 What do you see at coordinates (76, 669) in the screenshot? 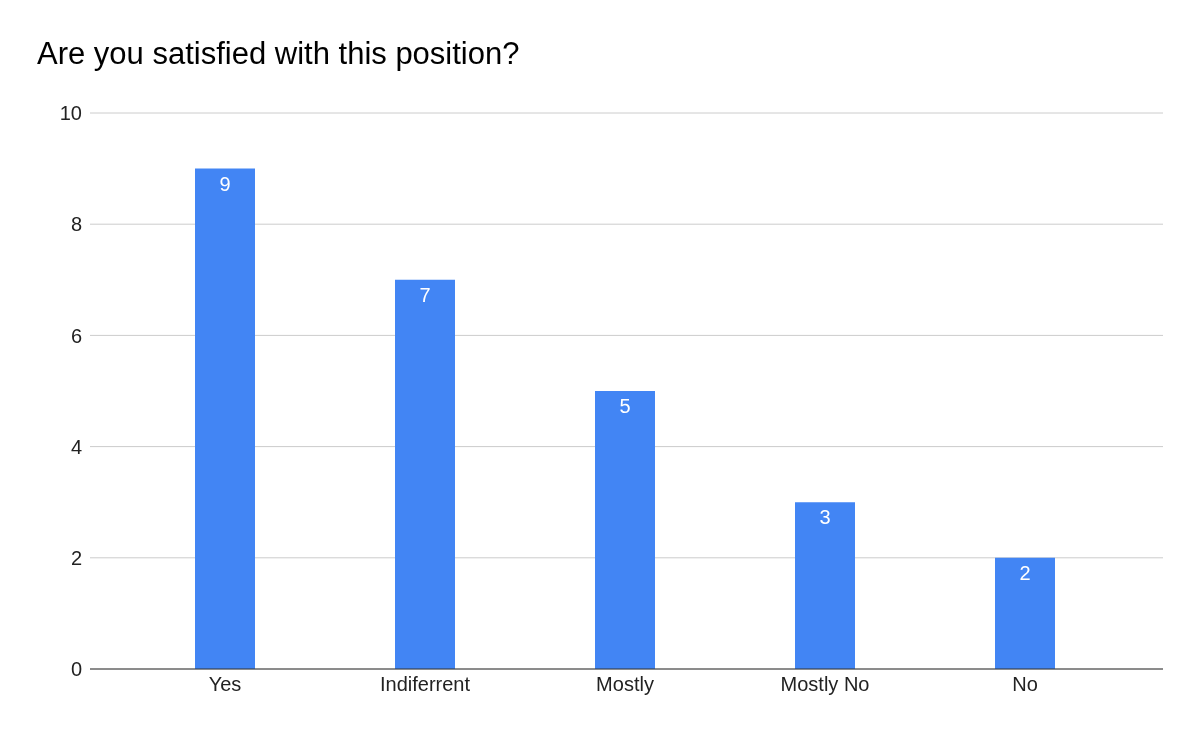
I see `y-tick-label: 0` at bounding box center [76, 669].